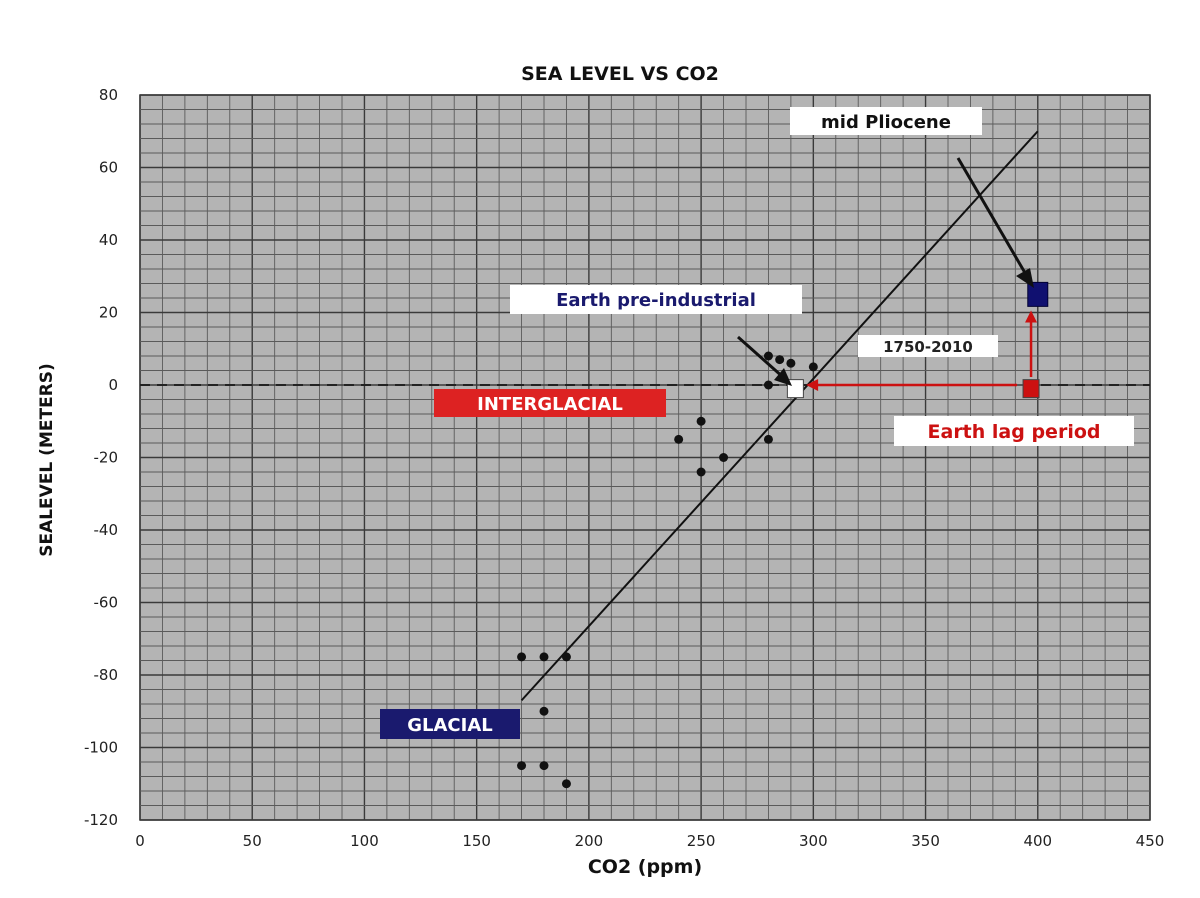 The width and height of the screenshot is (1200, 898). What do you see at coordinates (476, 841) in the screenshot?
I see `x-tick-label: 150` at bounding box center [476, 841].